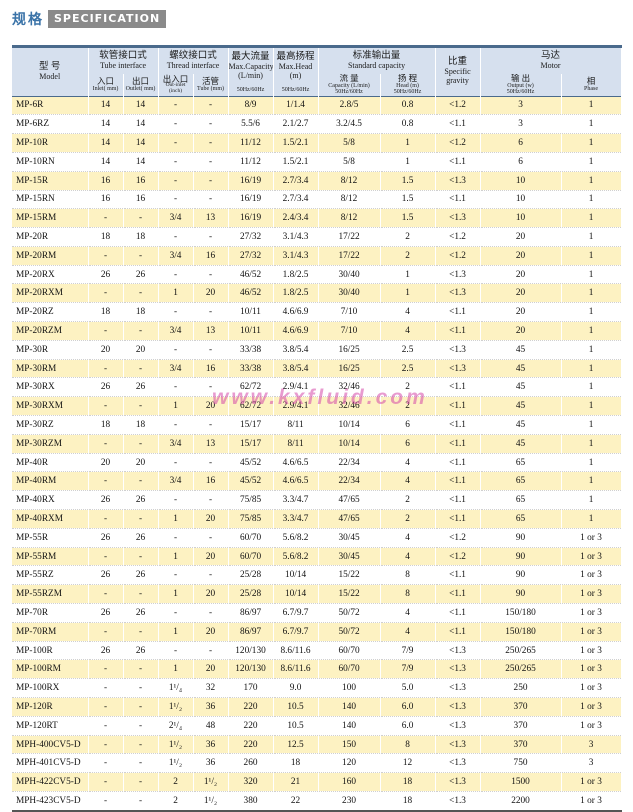 The image size is (633, 812). Describe the element at coordinates (176, 726) in the screenshot. I see `cell-thread-out-inlet: 2¹/₄` at that location.